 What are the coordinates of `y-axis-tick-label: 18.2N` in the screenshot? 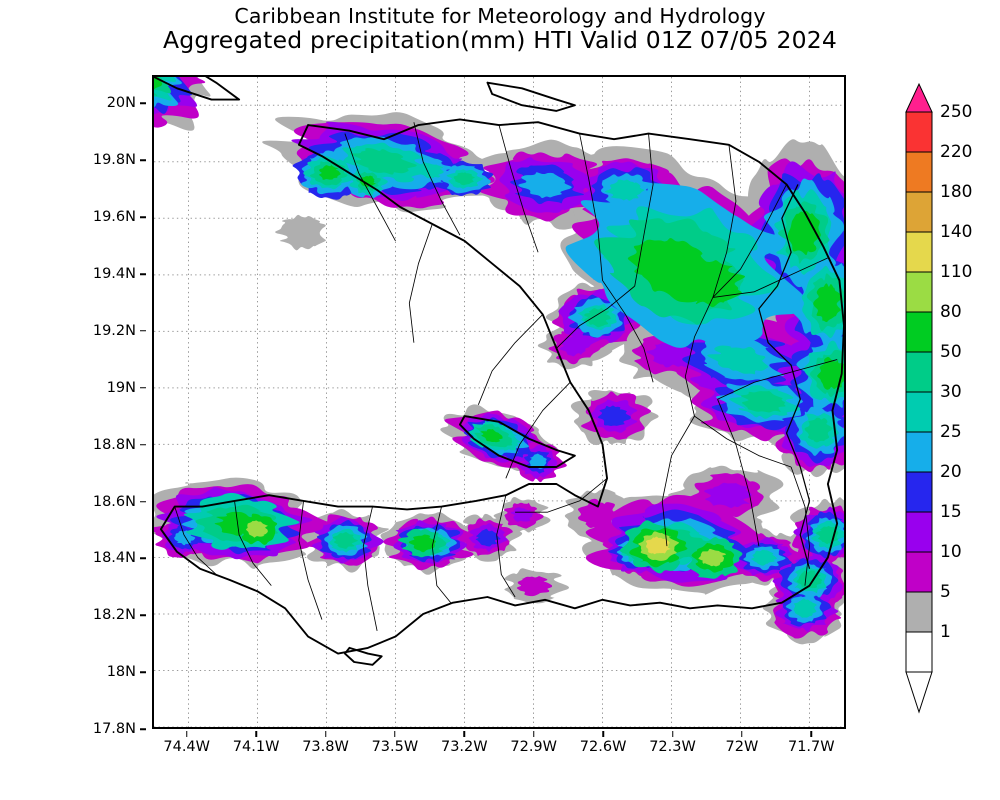 It's located at (114, 615).